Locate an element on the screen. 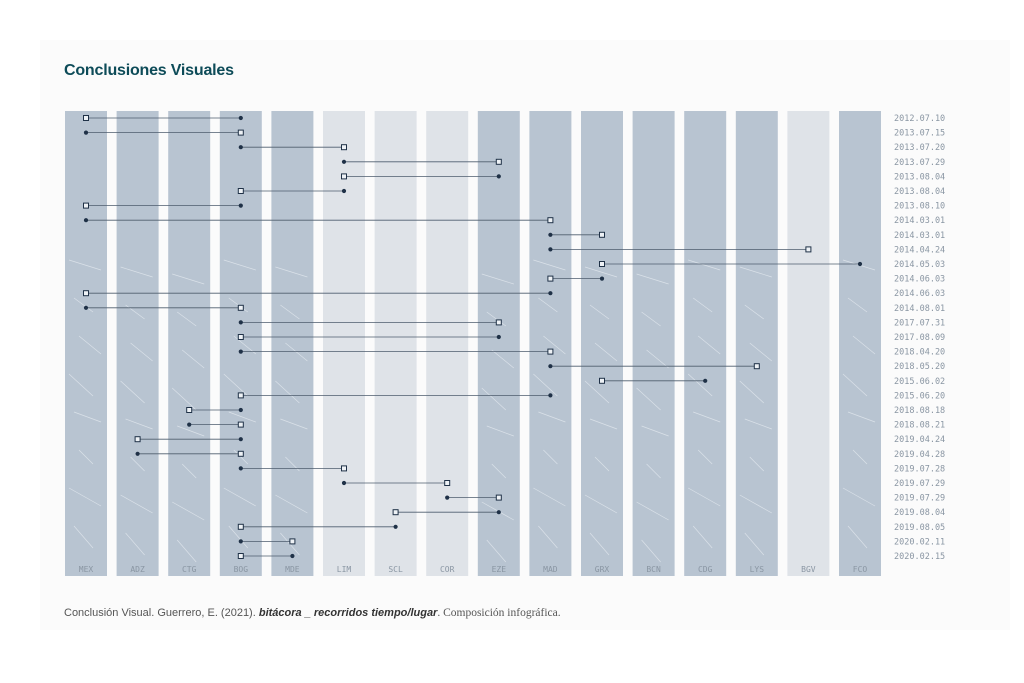 Image resolution: width=1024 pixels, height=683 pixels. date-label: 2014.05.03 is located at coordinates (919, 265).